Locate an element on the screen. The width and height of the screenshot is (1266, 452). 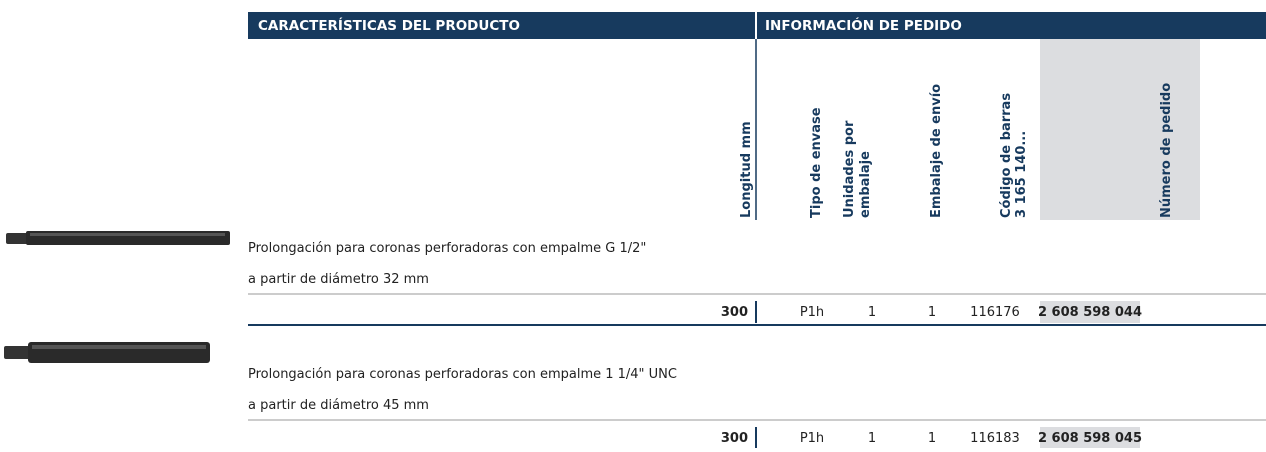
column-header: Número de pedido is located at coordinates (1166, 150).